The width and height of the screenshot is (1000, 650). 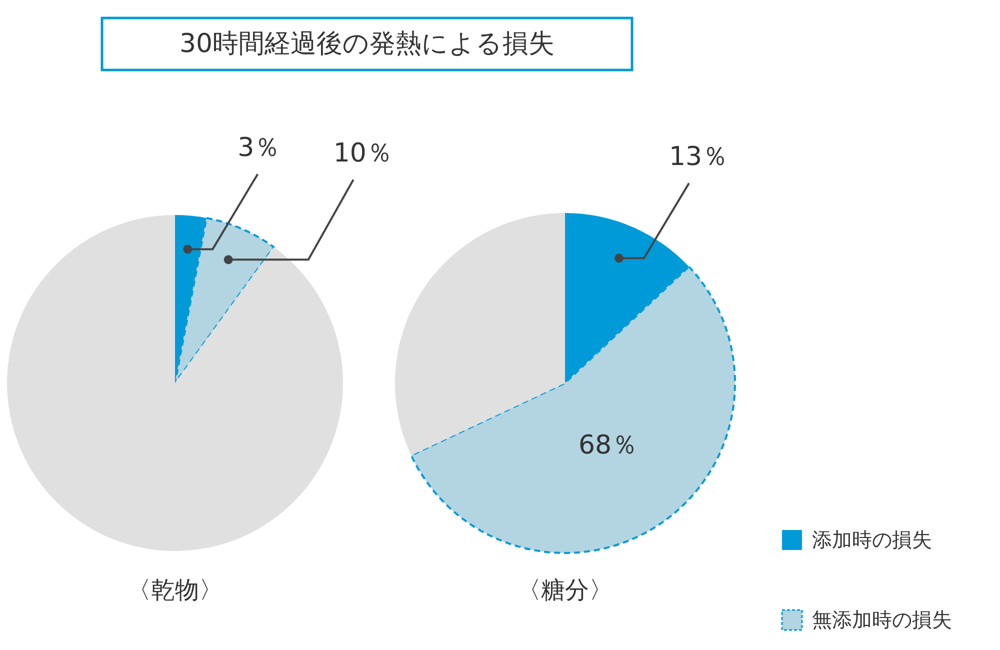 What do you see at coordinates (565, 590) in the screenshot?
I see `text: 〈糖分〉` at bounding box center [565, 590].